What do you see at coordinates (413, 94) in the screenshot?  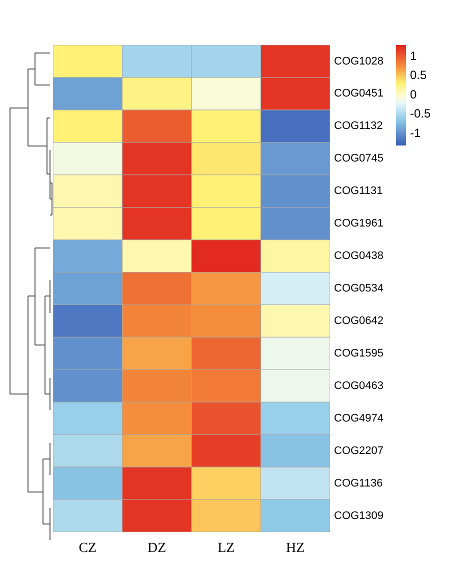 I see `color-bar-label: 0` at bounding box center [413, 94].